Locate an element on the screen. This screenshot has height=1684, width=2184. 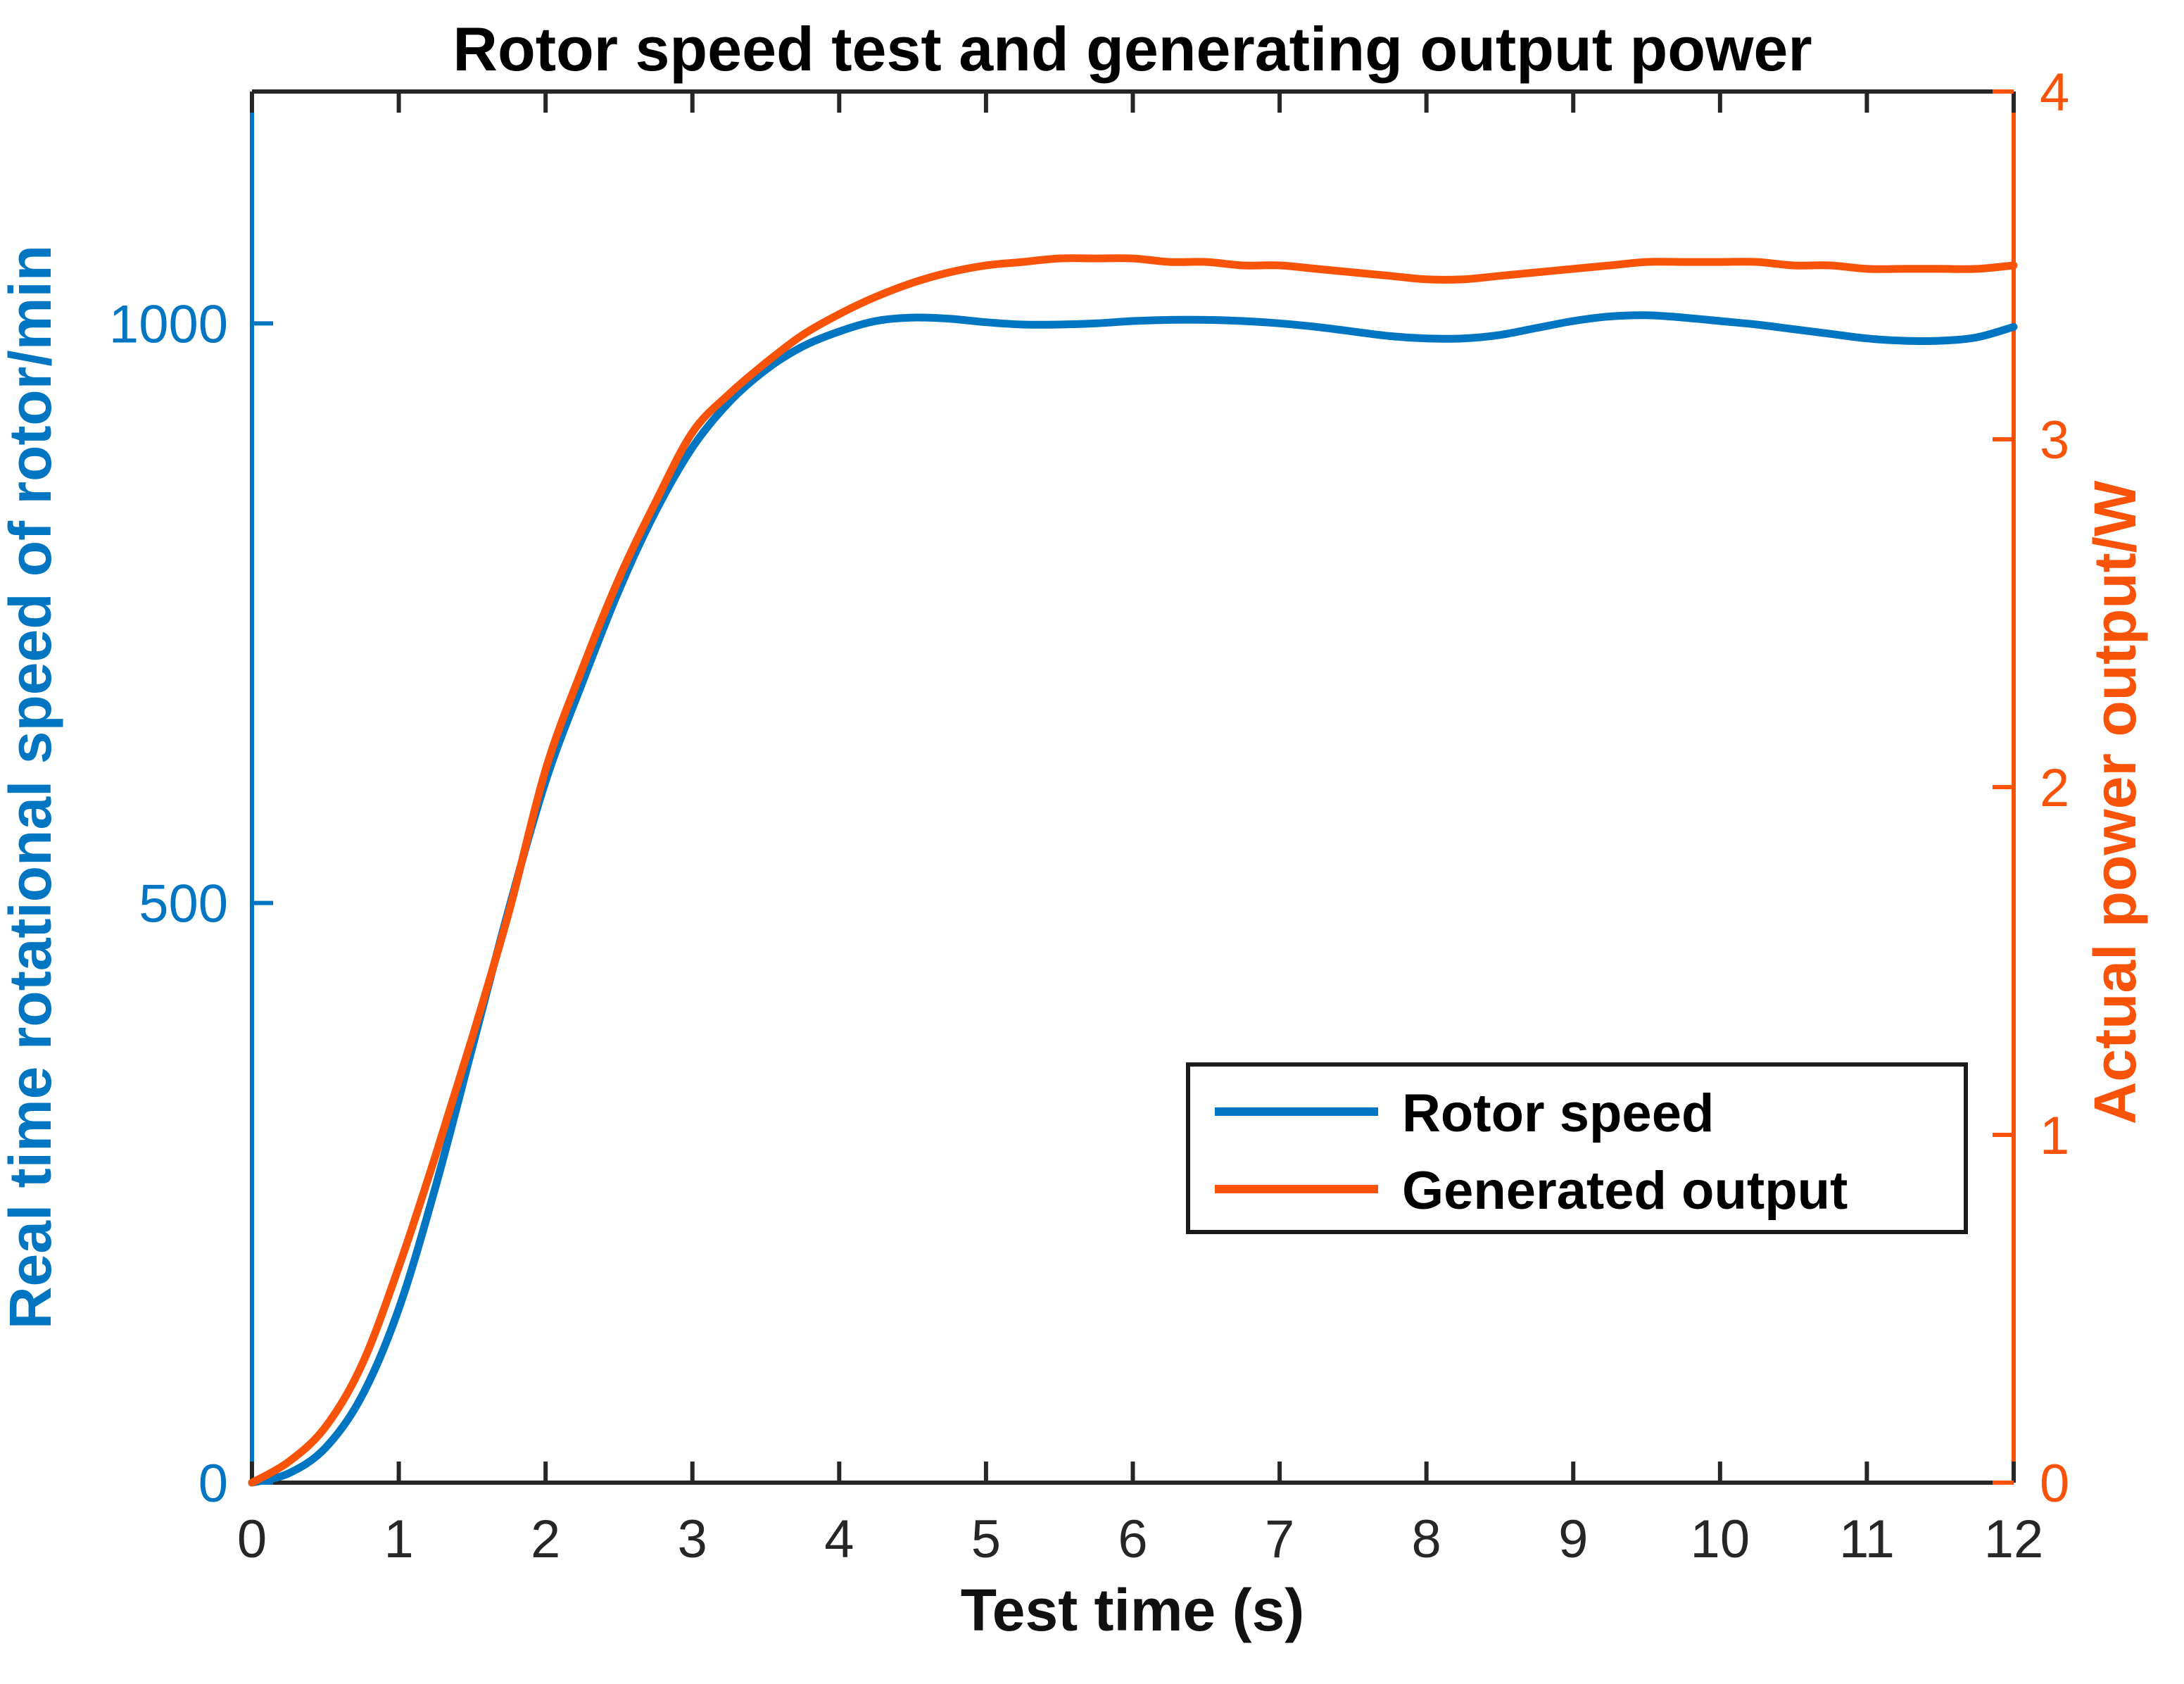
x-tick-label: 11 is located at coordinates (1867, 1539).